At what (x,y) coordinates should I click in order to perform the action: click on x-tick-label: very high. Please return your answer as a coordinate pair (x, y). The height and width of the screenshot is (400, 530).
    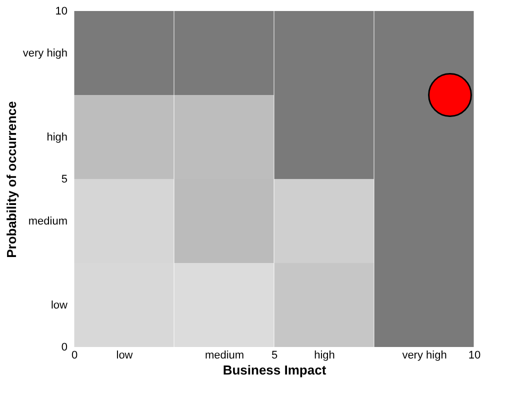
    Looking at the image, I should click on (424, 356).